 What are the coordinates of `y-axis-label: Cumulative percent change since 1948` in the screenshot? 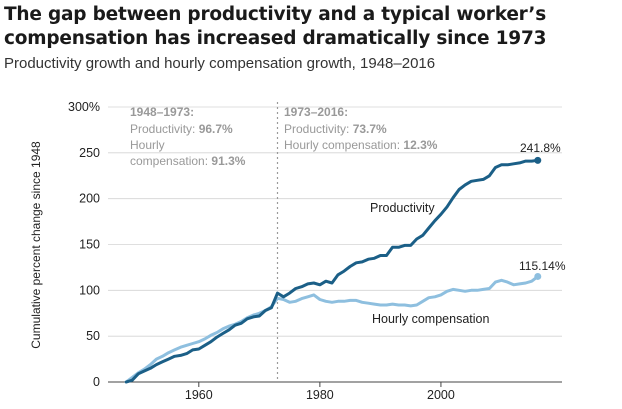 It's located at (36, 245).